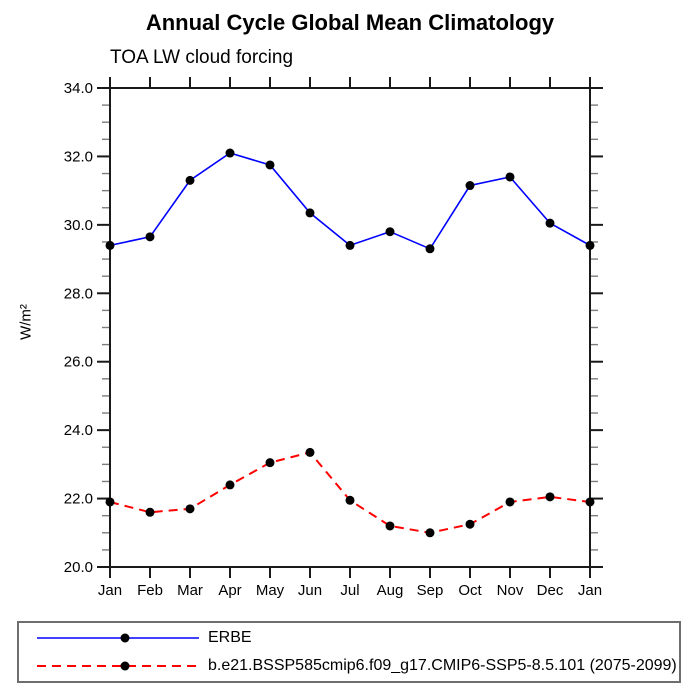  Describe the element at coordinates (430, 590) in the screenshot. I see `x-tick-label: Sep` at that location.